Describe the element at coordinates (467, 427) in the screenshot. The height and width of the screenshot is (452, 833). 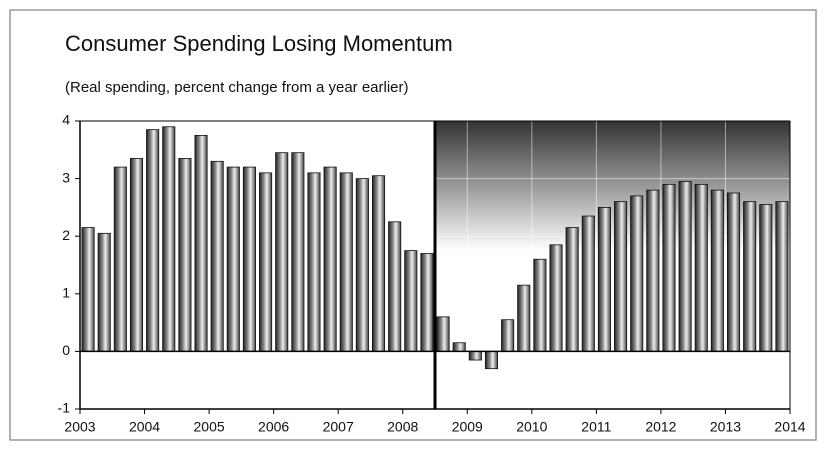
I see `x-tick-label: 2009` at that location.